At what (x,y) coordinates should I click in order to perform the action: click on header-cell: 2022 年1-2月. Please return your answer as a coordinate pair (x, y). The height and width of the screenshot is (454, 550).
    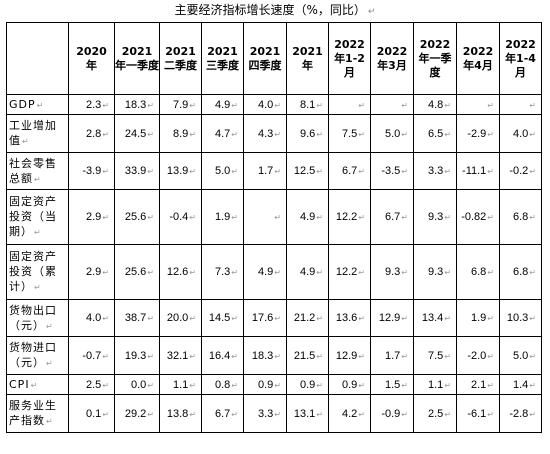
    Looking at the image, I should click on (349, 58).